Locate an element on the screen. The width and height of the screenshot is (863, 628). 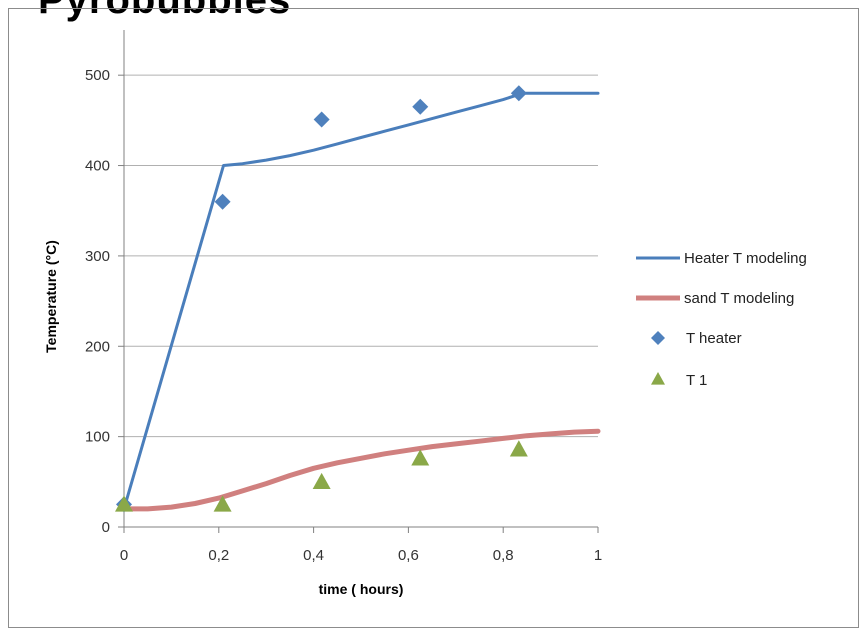
y-tick-label: 0 is located at coordinates (106, 527).